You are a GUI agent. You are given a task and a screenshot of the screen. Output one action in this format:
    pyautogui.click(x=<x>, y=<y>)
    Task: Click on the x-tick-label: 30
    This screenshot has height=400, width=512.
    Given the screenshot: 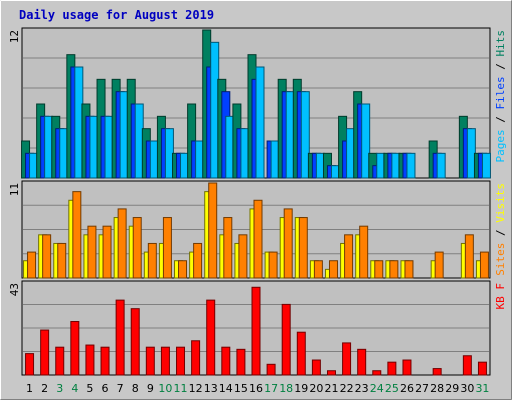 What is the action you would take?
    pyautogui.click(x=467, y=388)
    